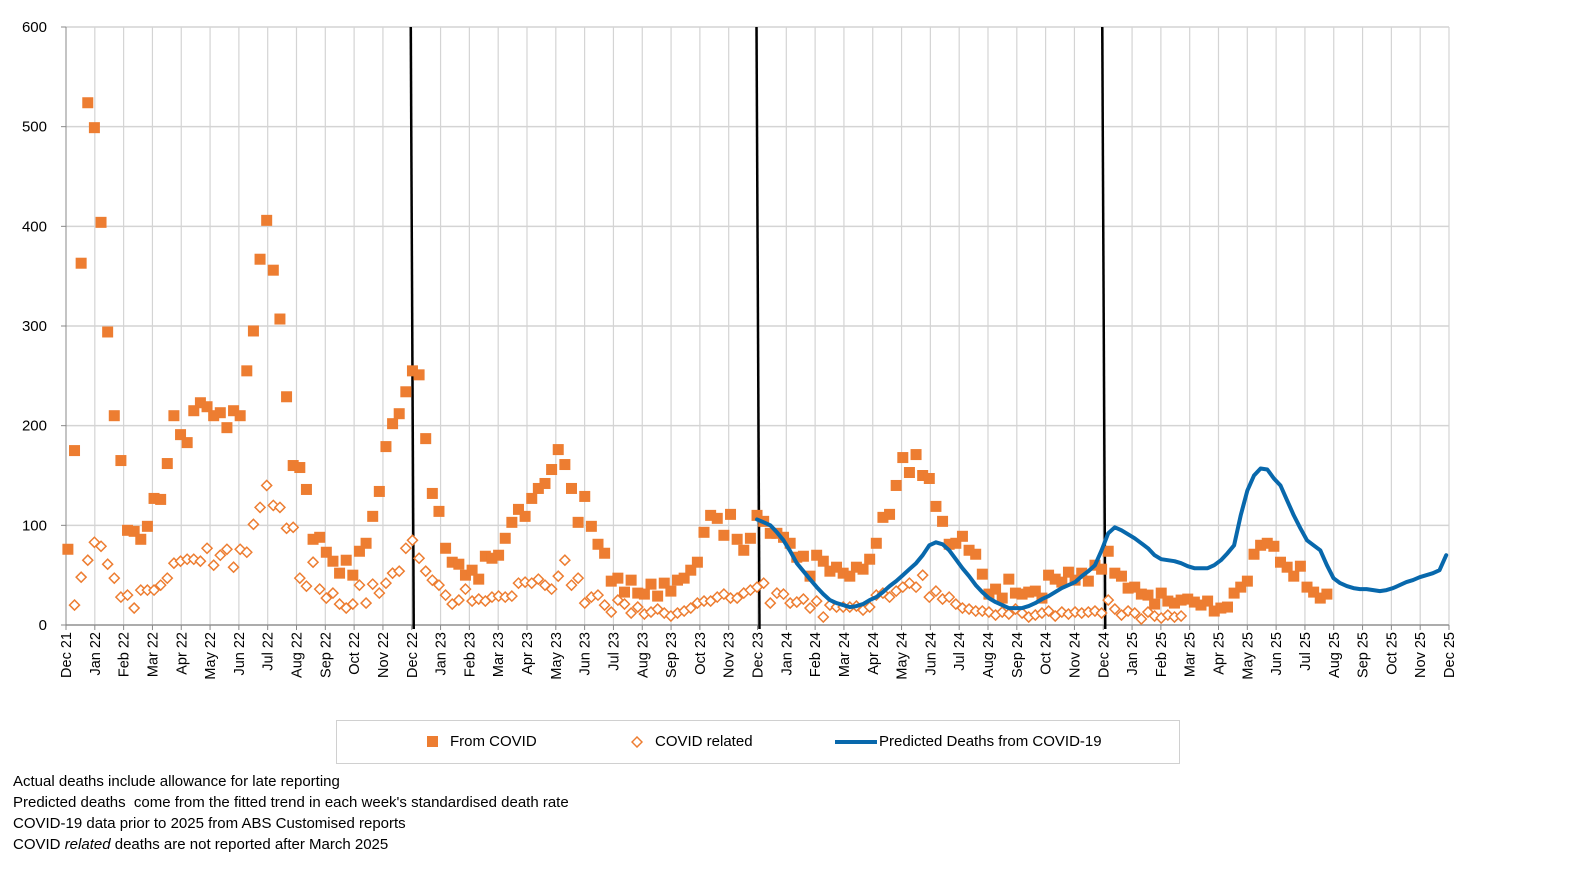 Image resolution: width=1592 pixels, height=886 pixels. Describe the element at coordinates (326, 655) in the screenshot. I see `x-tick-label: Sep 22` at that location.